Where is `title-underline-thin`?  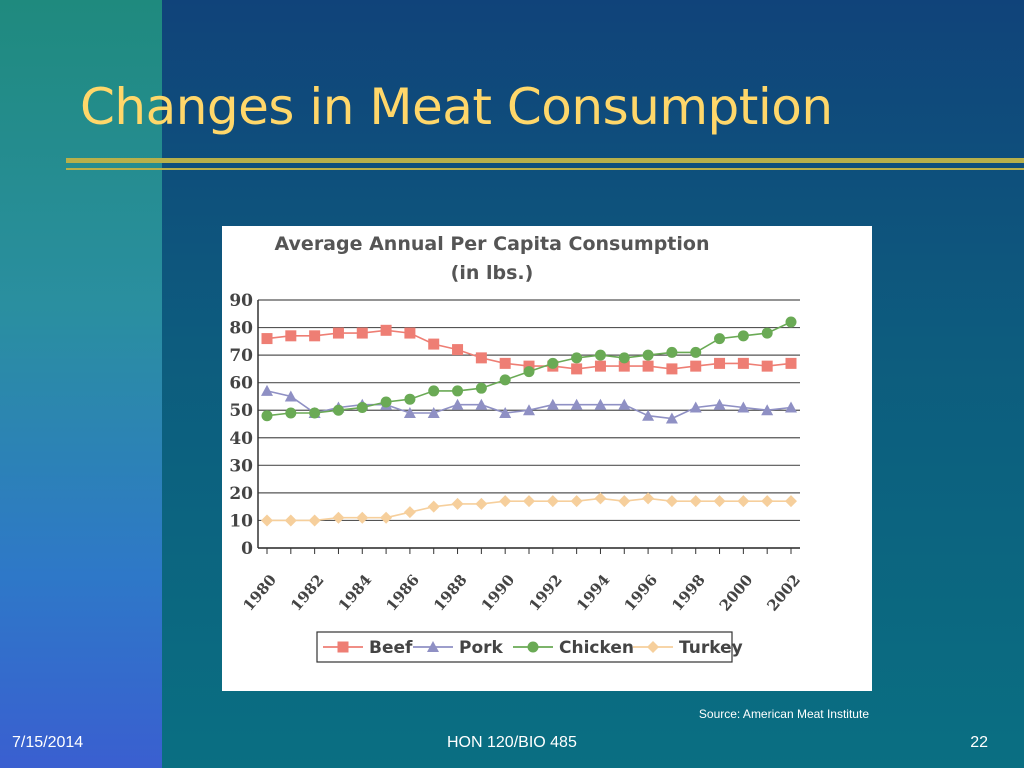
title-underline-thin is located at coordinates (545, 169).